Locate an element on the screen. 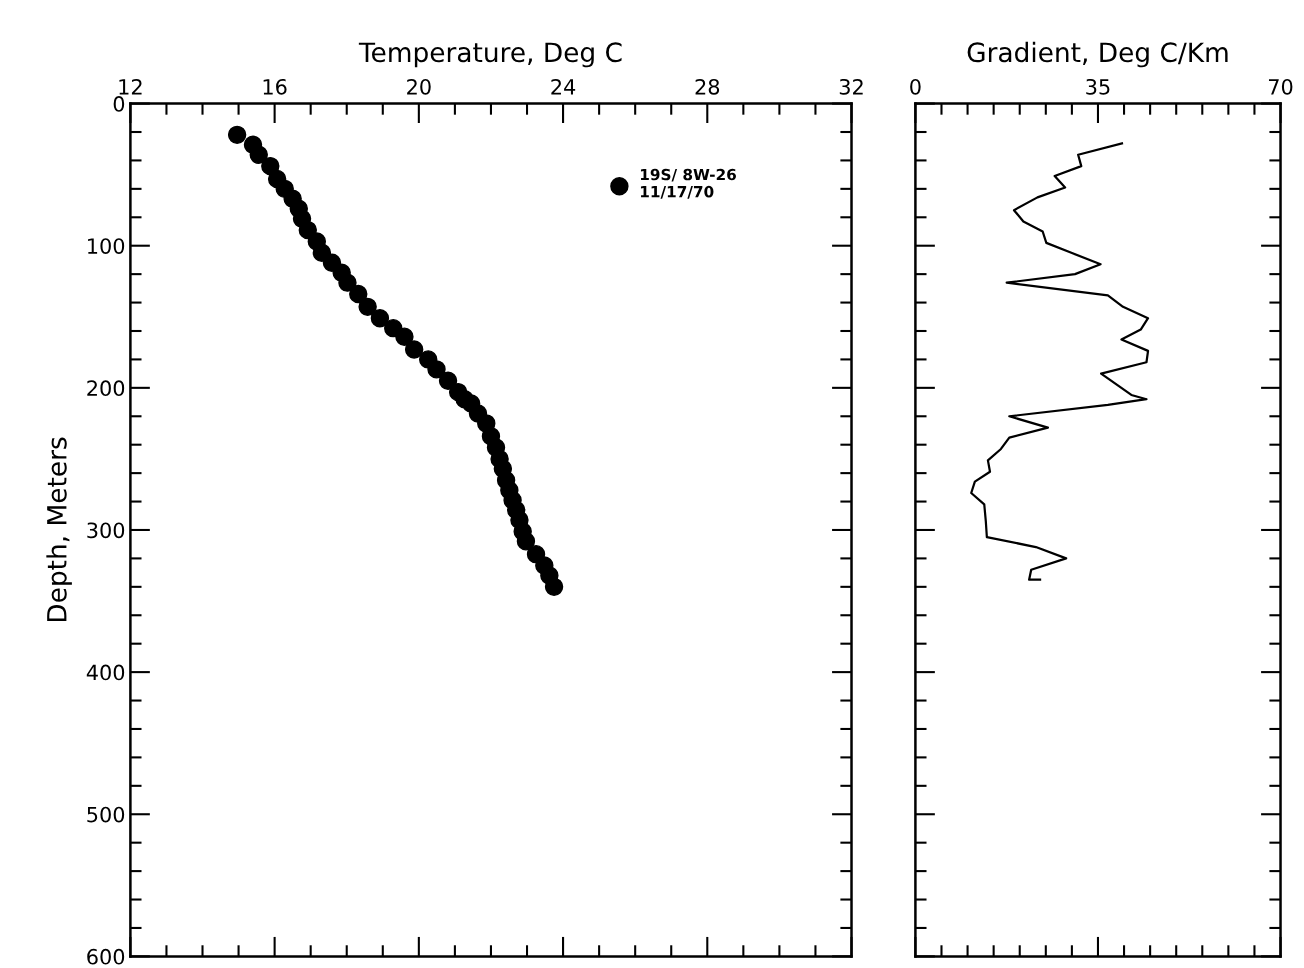 This screenshot has height=968, width=1304. x-tick-label: 16 is located at coordinates (275, 86).